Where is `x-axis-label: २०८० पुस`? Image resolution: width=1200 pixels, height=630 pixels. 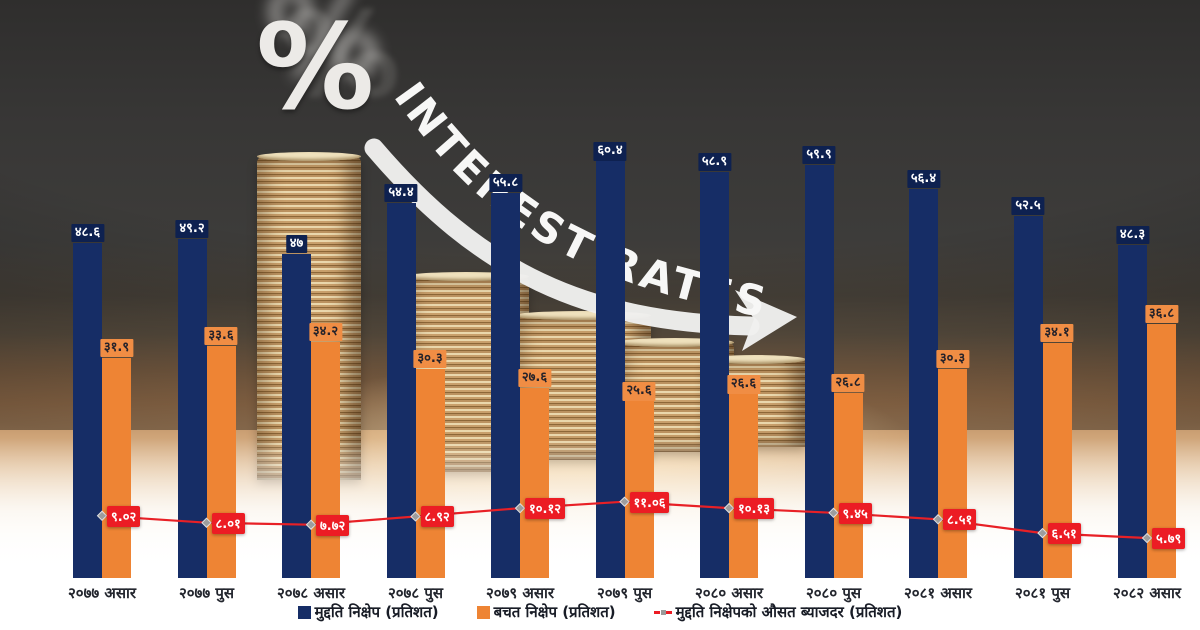
x-axis-label: २०८० पुस is located at coordinates (833, 593).